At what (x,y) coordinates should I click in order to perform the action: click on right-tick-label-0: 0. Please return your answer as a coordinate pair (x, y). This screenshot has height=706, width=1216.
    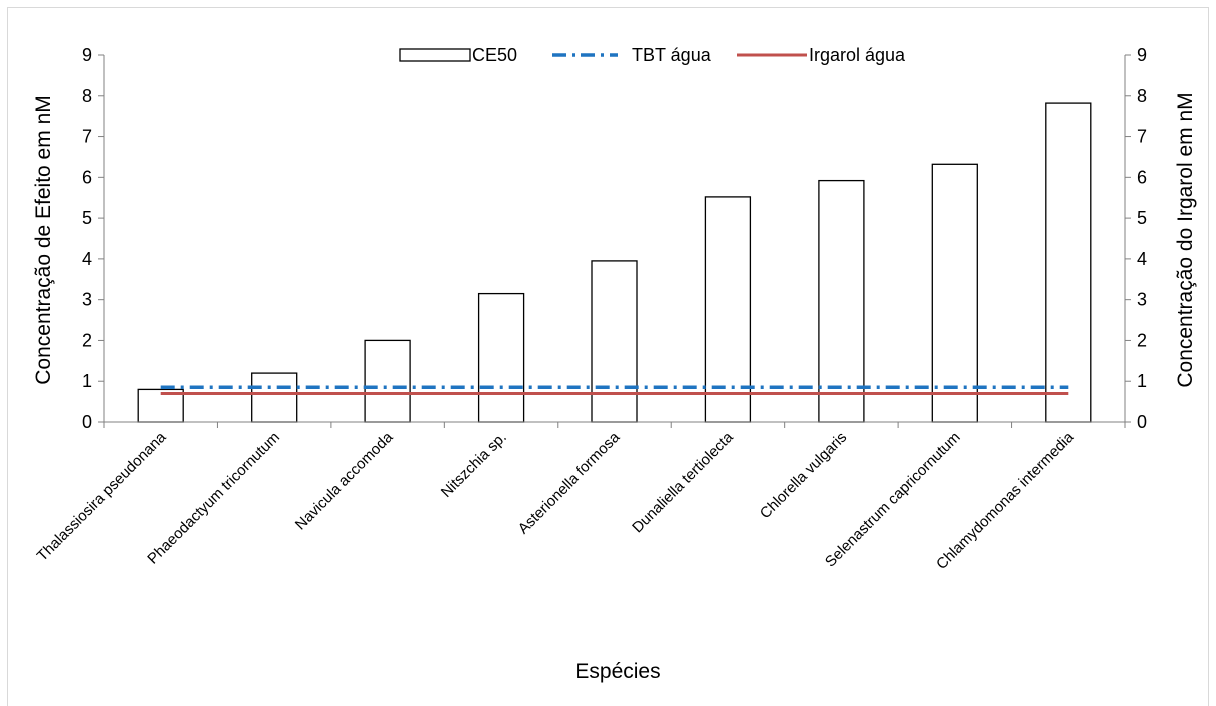
    Looking at the image, I should click on (1142, 422).